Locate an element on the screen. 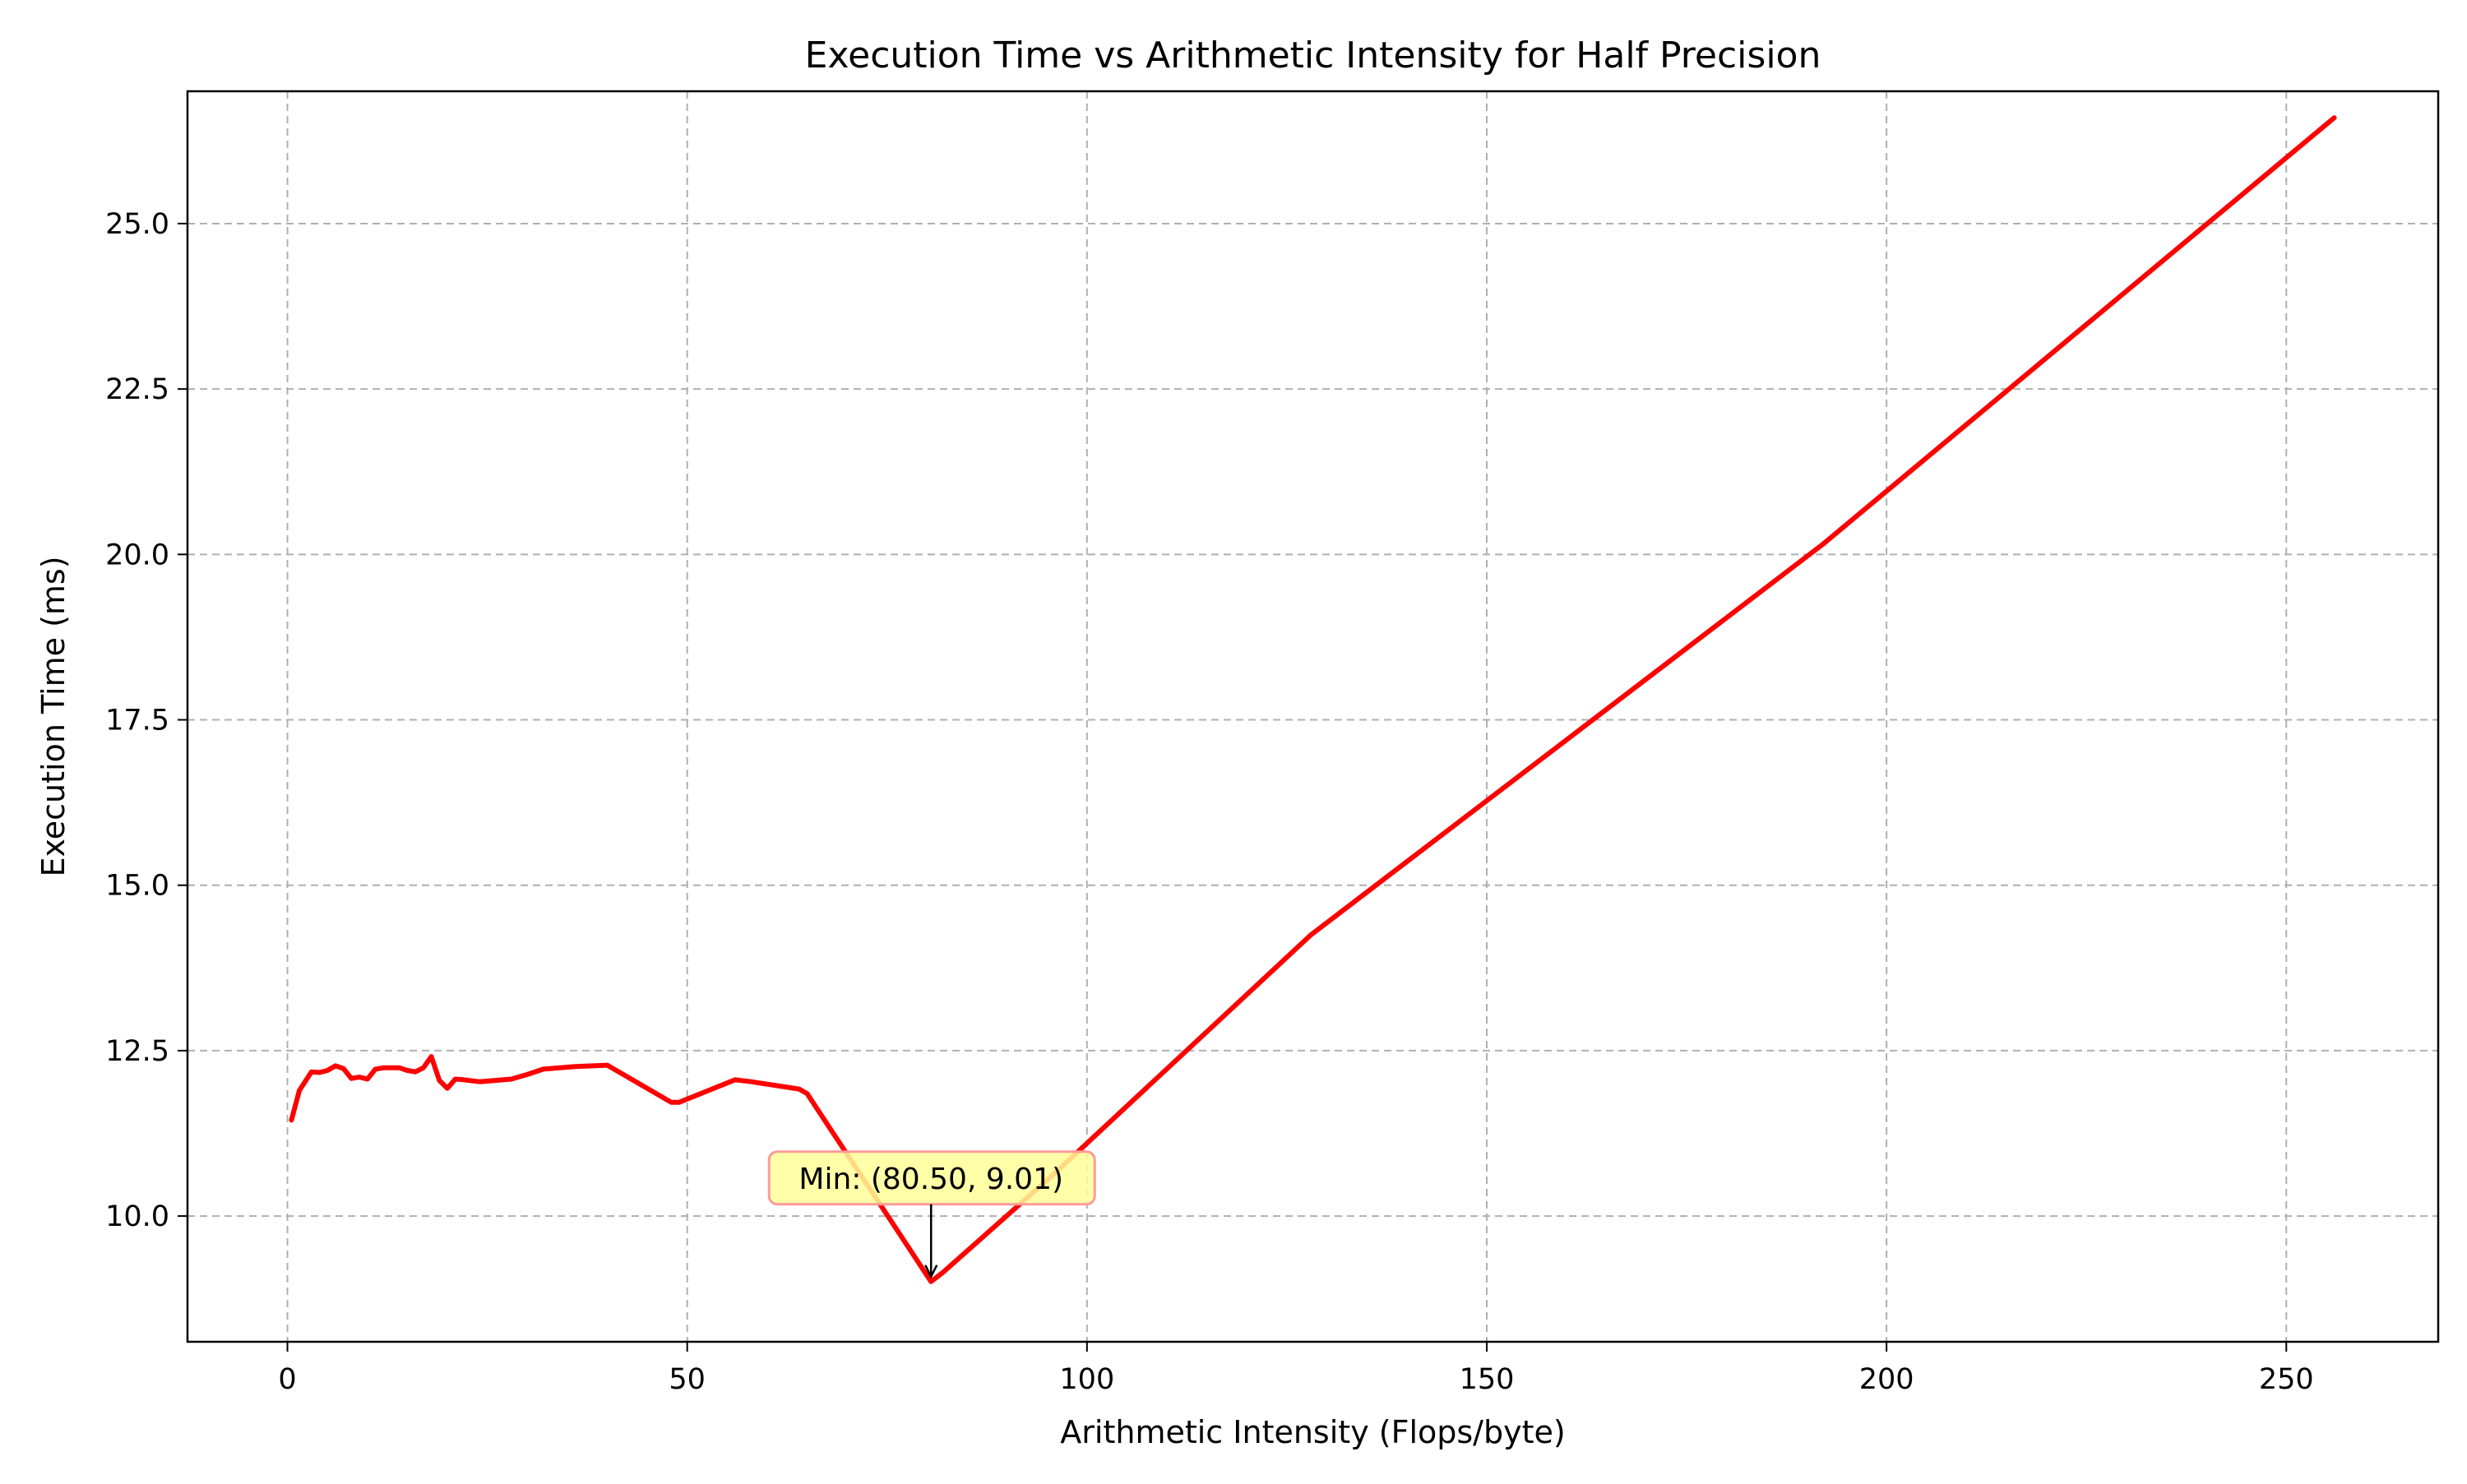 The image size is (2467, 1484). x-tick-label: 50 is located at coordinates (687, 1379).